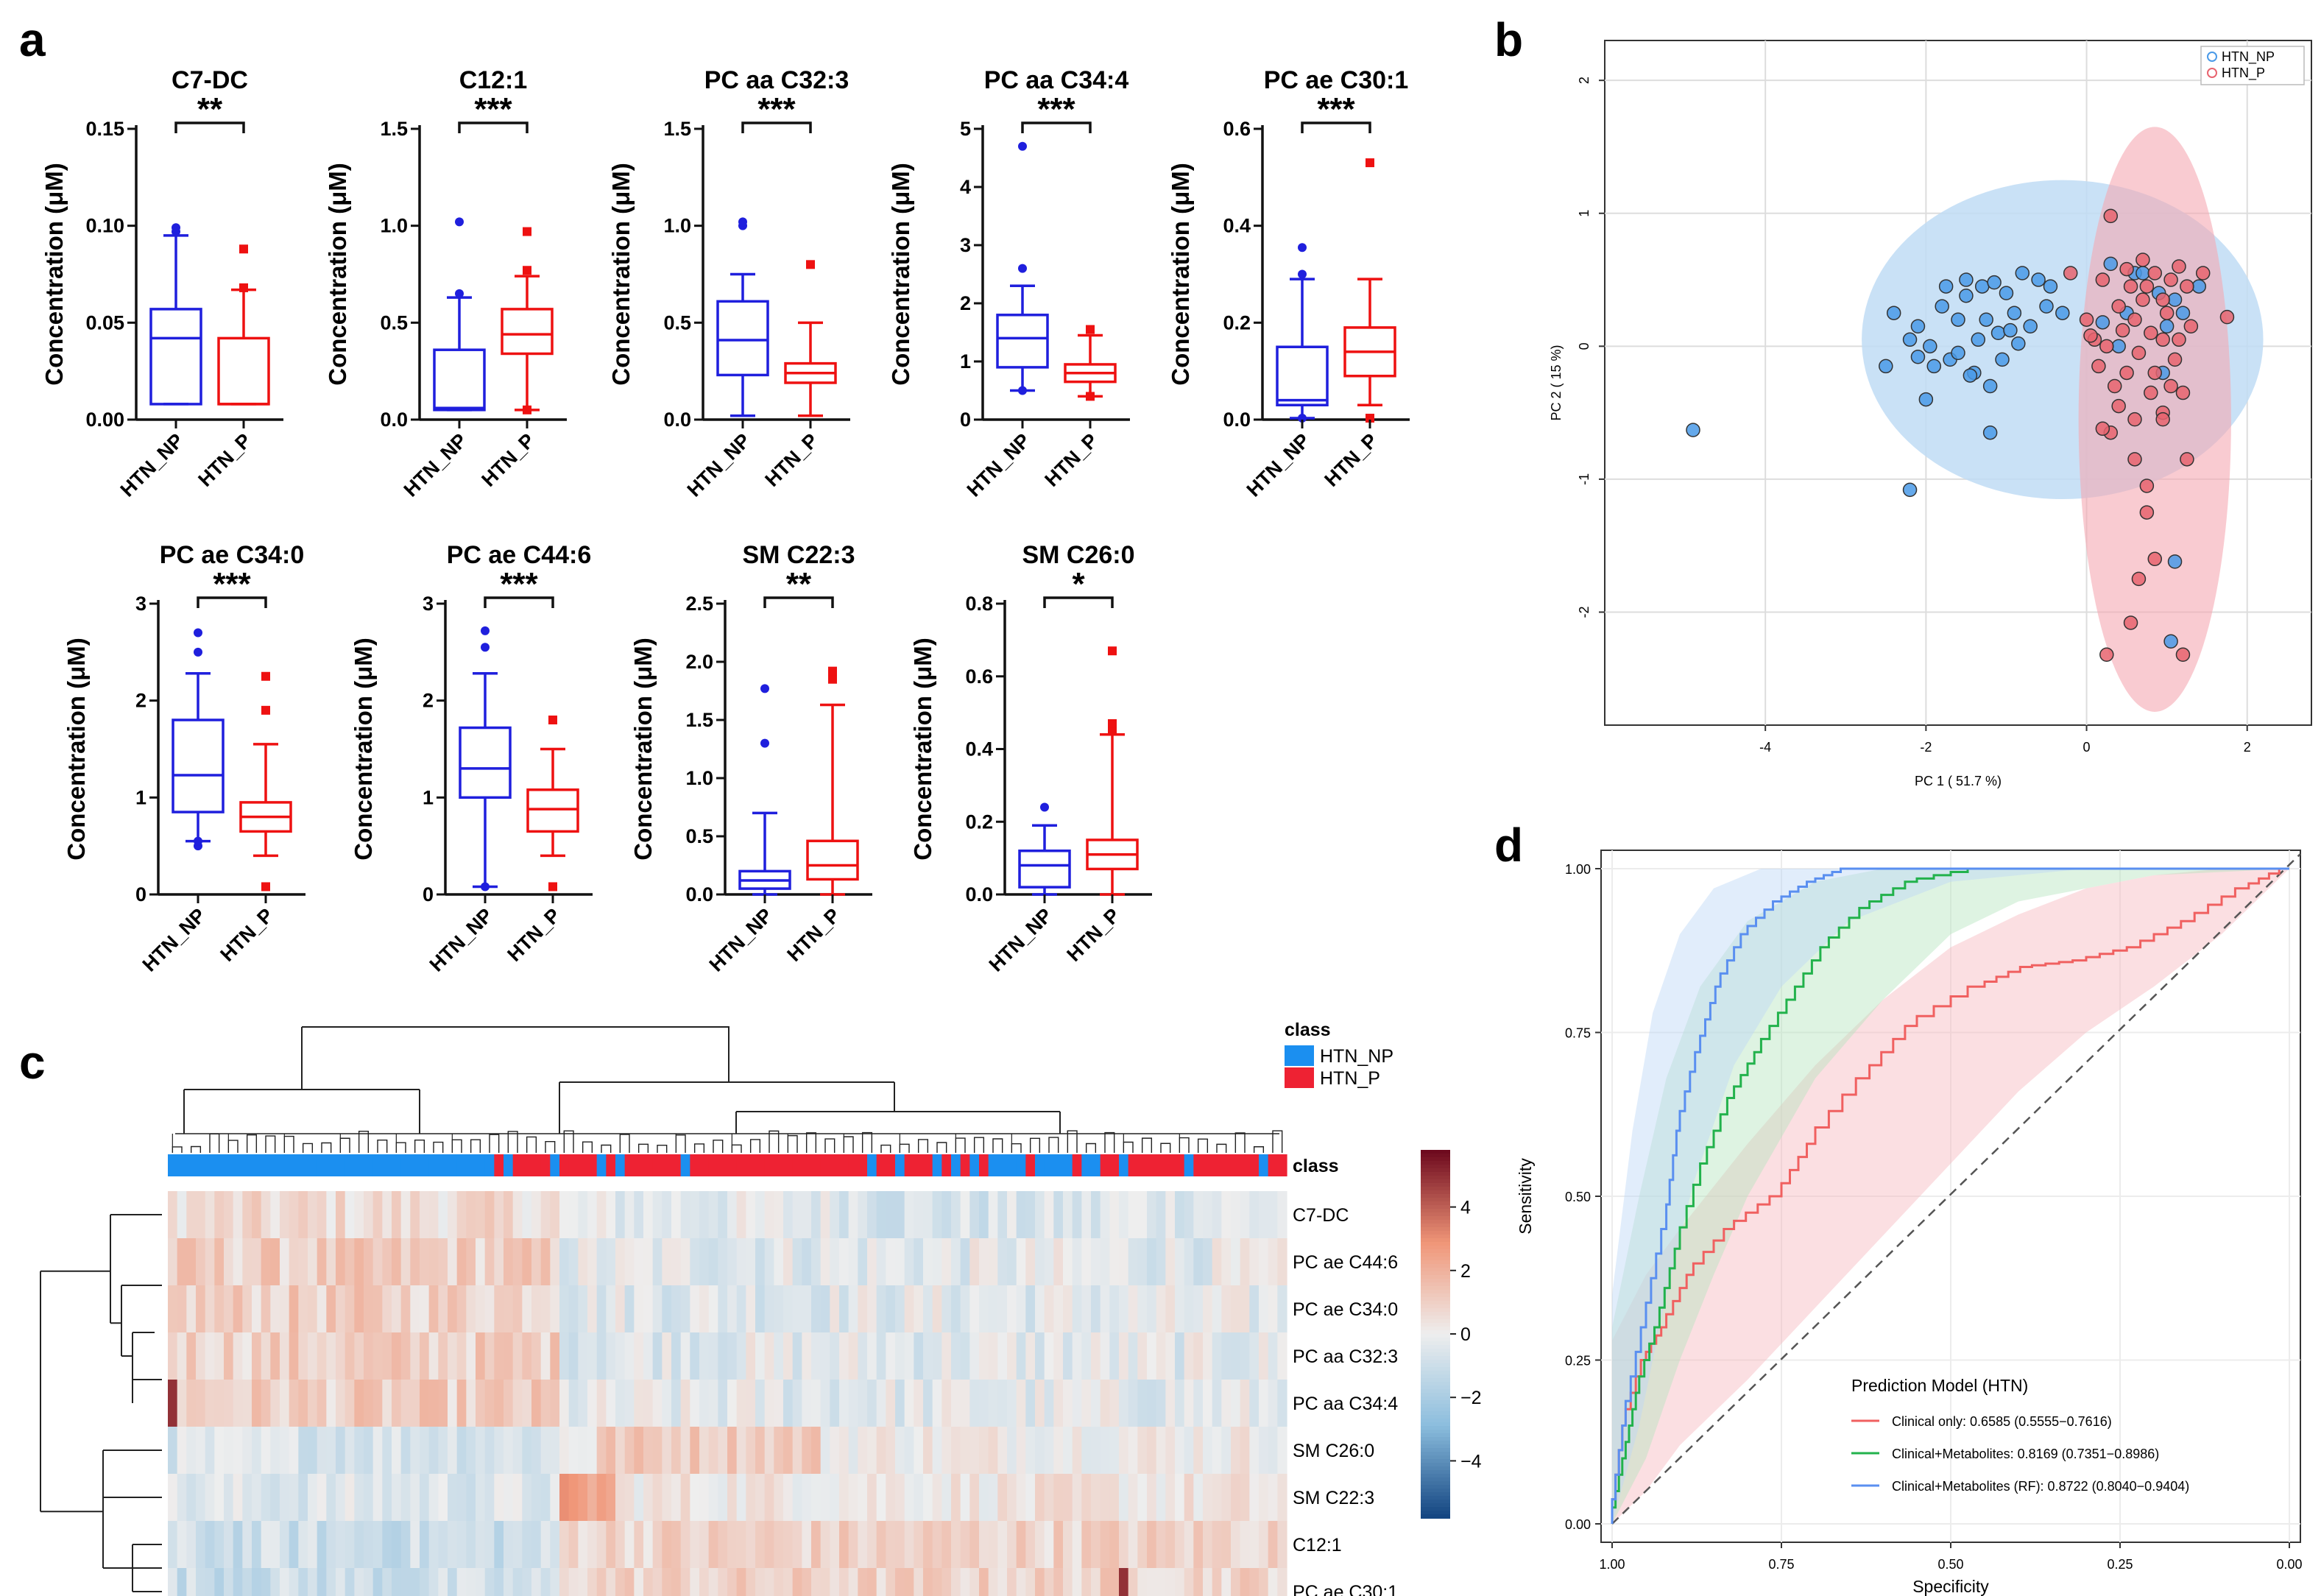 The image size is (2321, 1596). I want to click on heatmap-row-label: PC aa C34:4, so click(1345, 1404).